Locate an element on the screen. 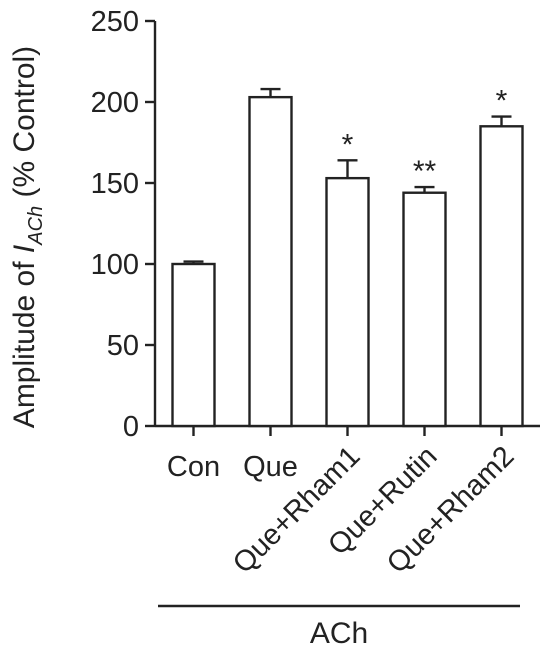 Image resolution: width=542 pixels, height=647 pixels. bar-que-rham1 is located at coordinates (347, 302).